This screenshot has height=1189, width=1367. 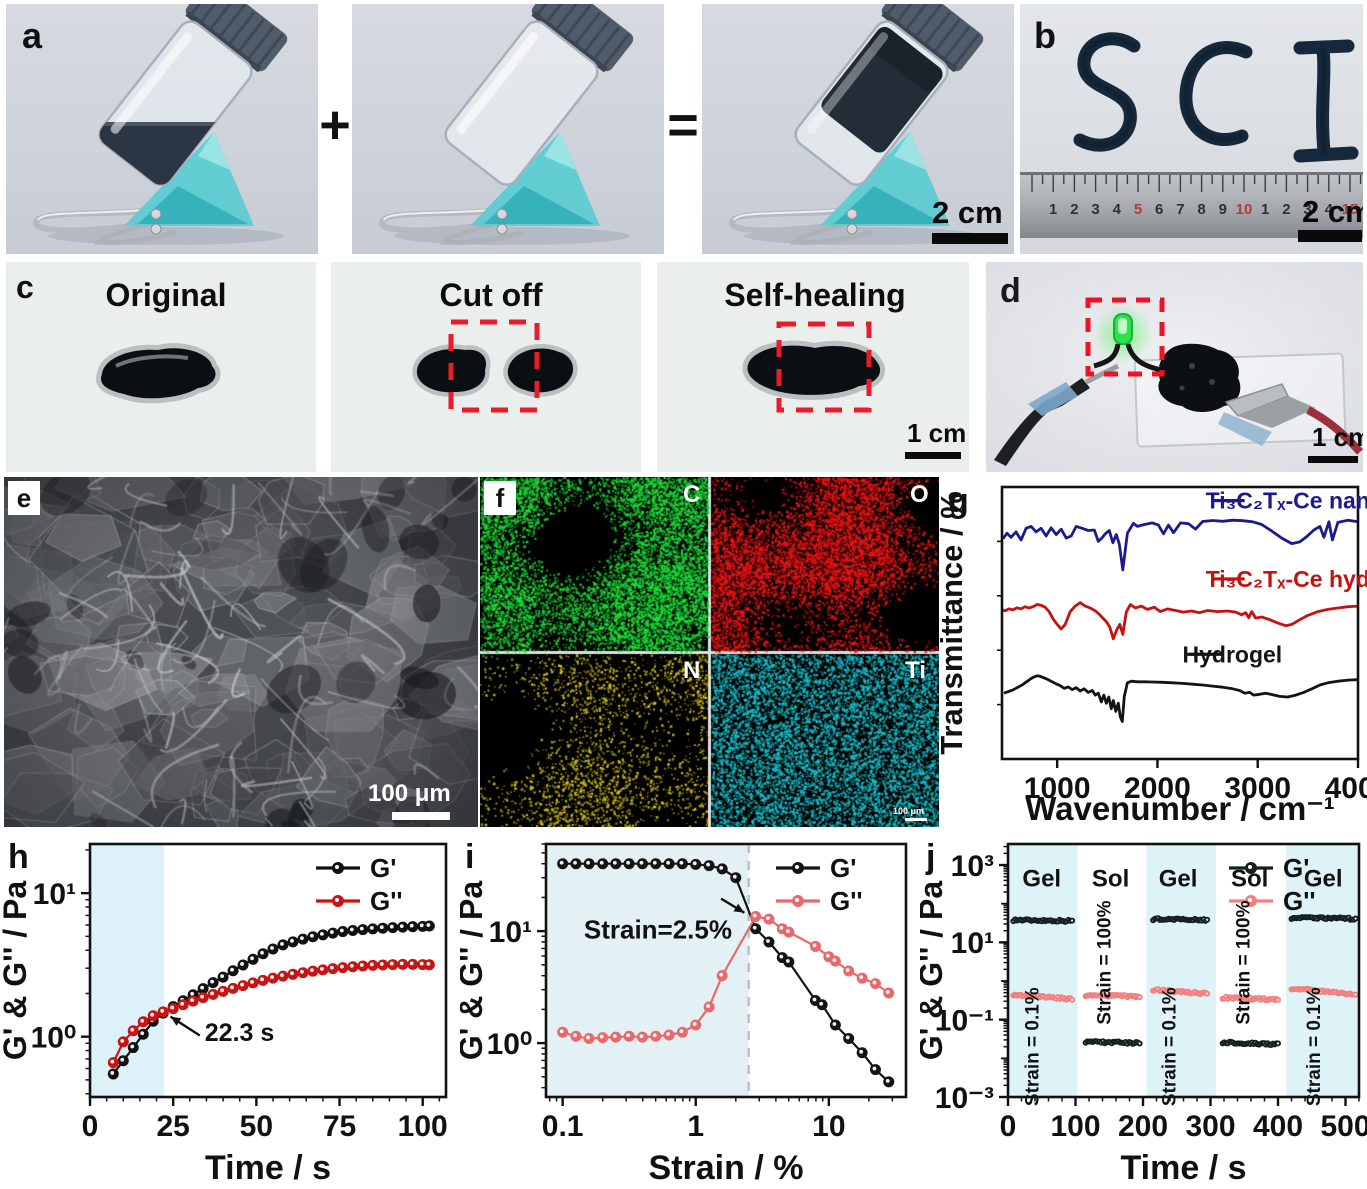 I want to click on sem-scale-bar, so click(x=421, y=816).